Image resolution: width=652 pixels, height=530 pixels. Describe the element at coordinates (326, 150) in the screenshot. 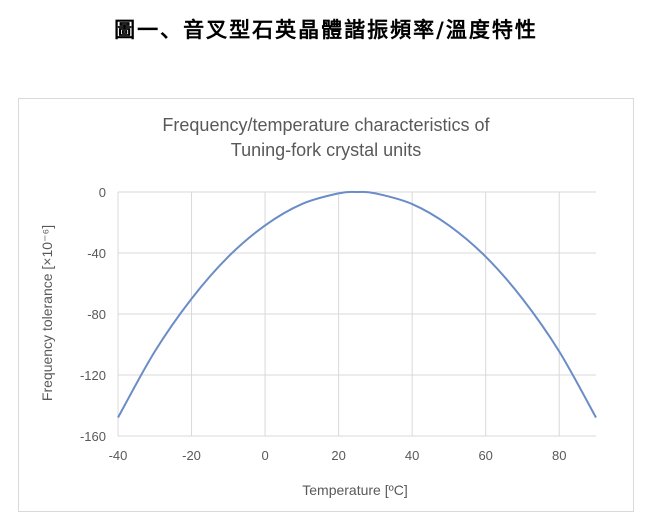

I see `chart-title-line-2: Tuning-fork crystal units` at that location.